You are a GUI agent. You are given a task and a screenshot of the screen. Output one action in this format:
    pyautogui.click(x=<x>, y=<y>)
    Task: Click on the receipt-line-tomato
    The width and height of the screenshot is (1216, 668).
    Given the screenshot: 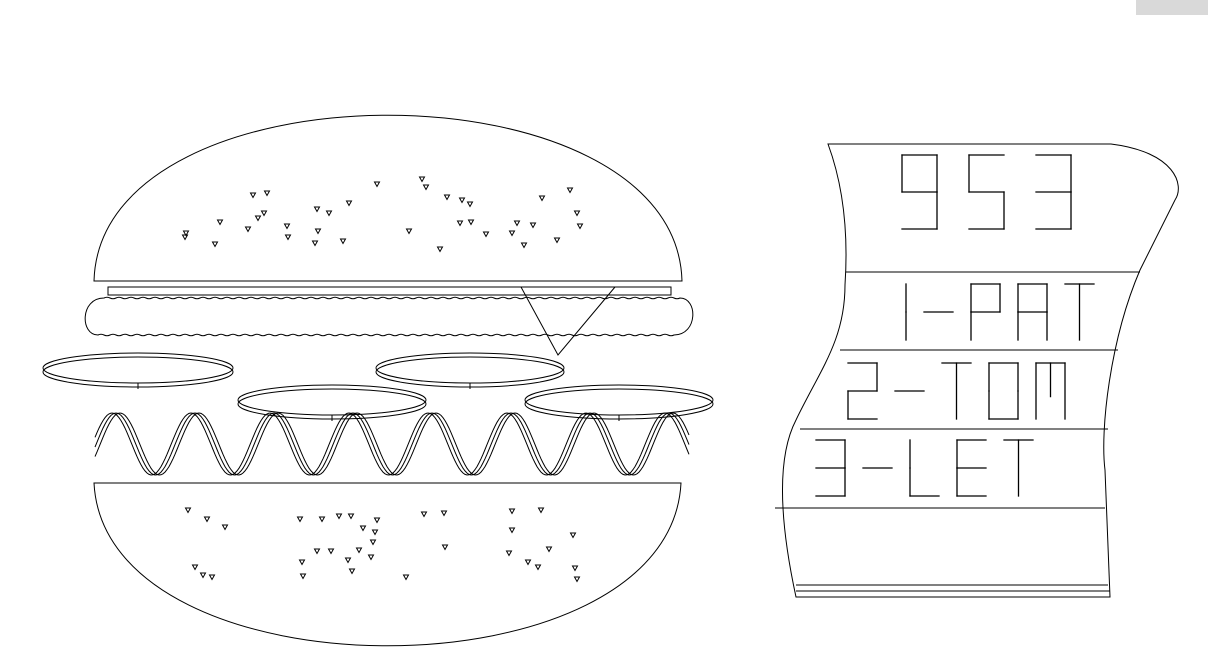 What is the action you would take?
    pyautogui.click(x=956, y=391)
    